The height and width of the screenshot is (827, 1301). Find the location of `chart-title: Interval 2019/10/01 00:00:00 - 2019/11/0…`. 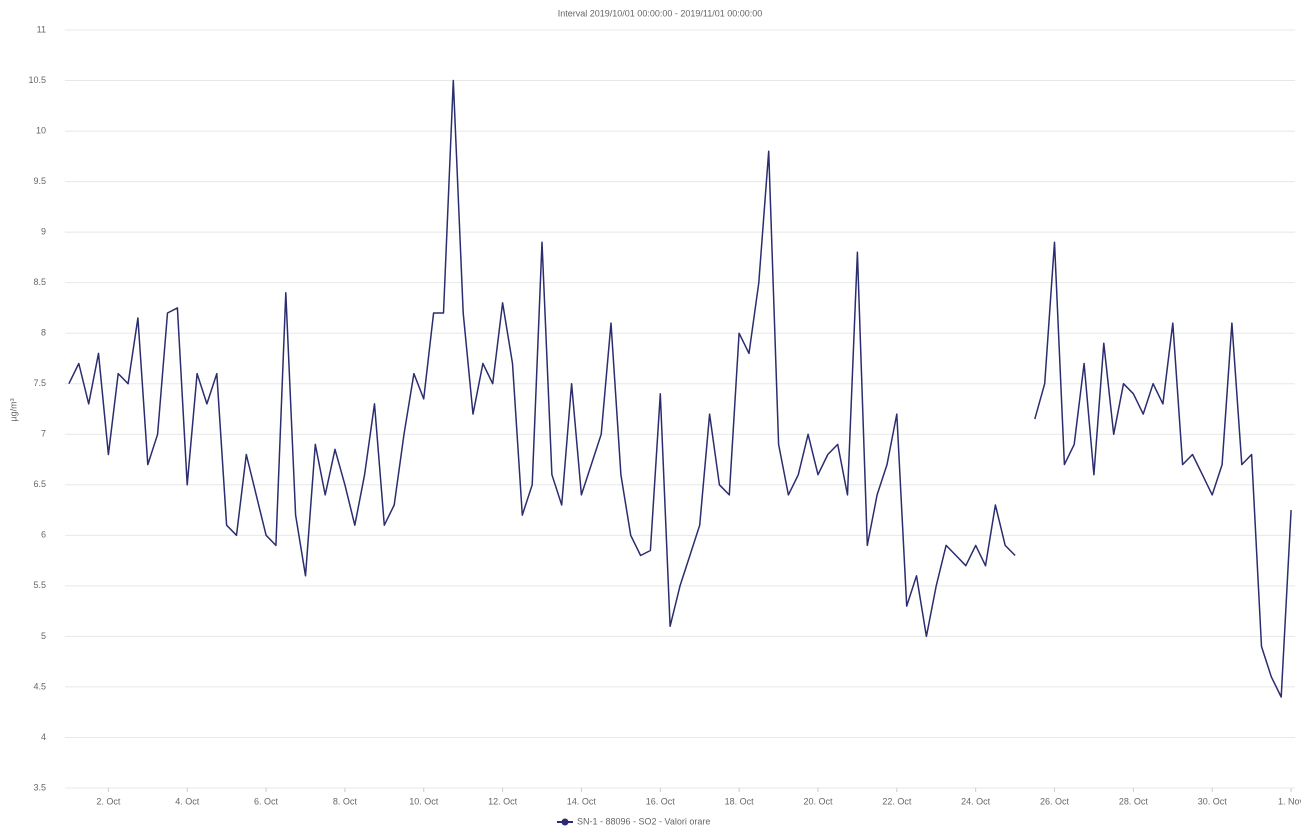

chart-title: Interval 2019/10/01 00:00:00 - 2019/11/0… is located at coordinates (660, 13).